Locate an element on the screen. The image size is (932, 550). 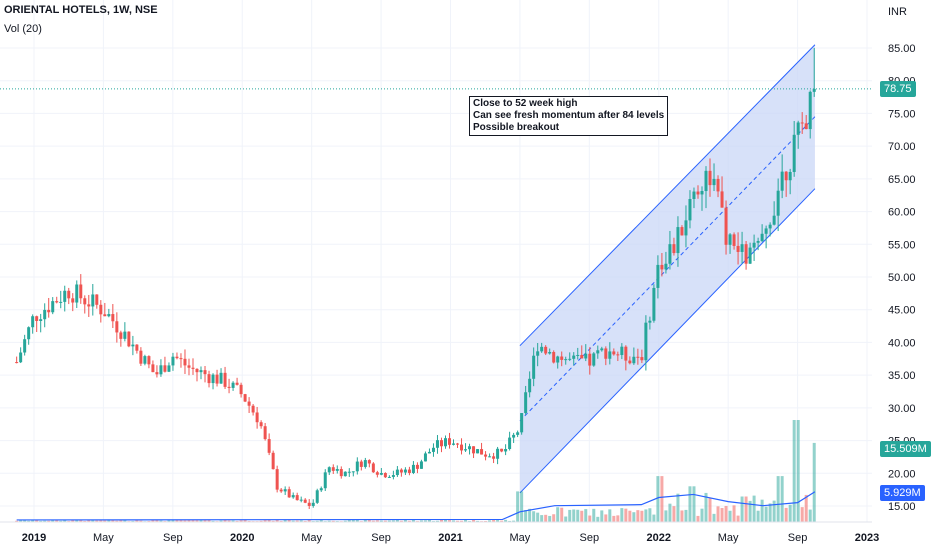
annotation-line-3: Possible breakout is located at coordinates (516, 127).